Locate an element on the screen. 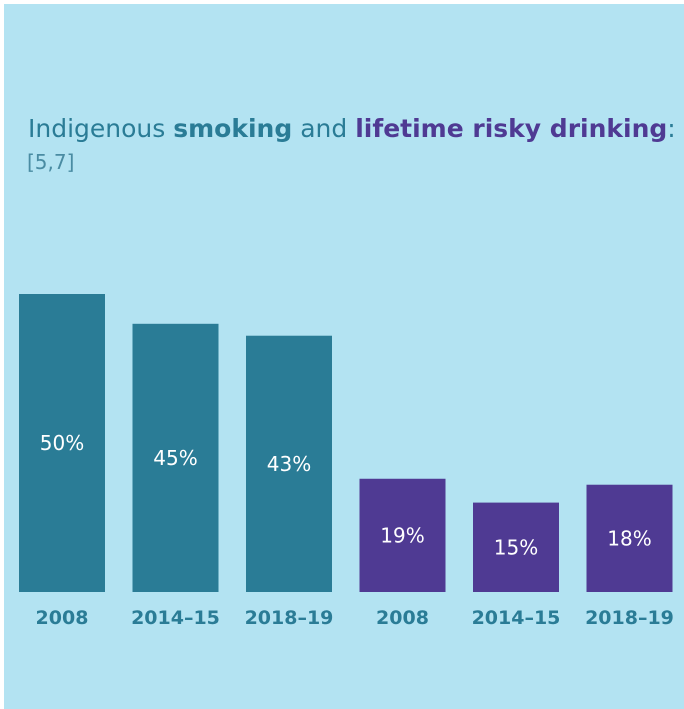  bar-value-label: 45% is located at coordinates (175, 458).